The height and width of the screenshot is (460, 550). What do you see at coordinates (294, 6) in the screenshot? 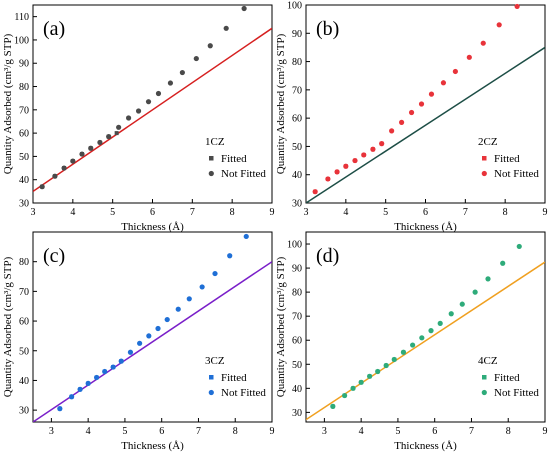
I see `y-tick-label: 100` at bounding box center [294, 6].